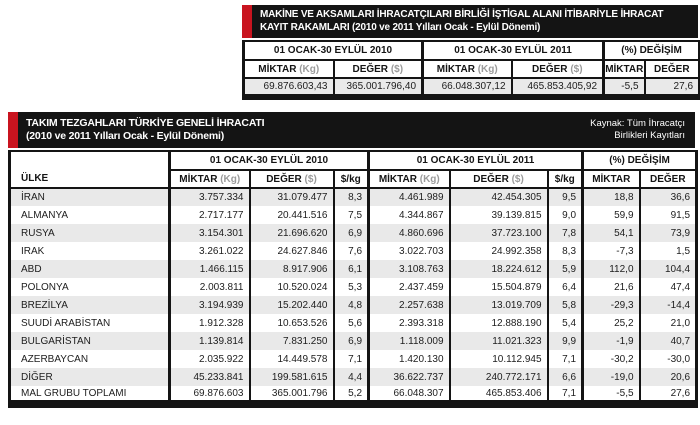  What do you see at coordinates (209, 341) in the screenshot?
I see `cell-miktar-2010: 1.139.814` at bounding box center [209, 341].